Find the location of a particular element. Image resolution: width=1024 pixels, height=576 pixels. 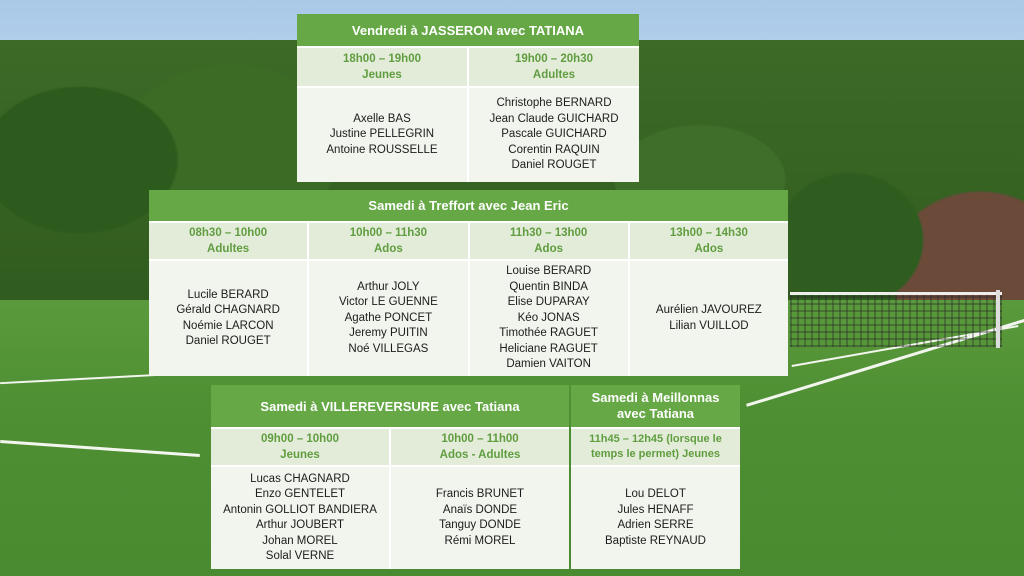

player-name: Jeremy PUITIN is located at coordinates (388, 333).